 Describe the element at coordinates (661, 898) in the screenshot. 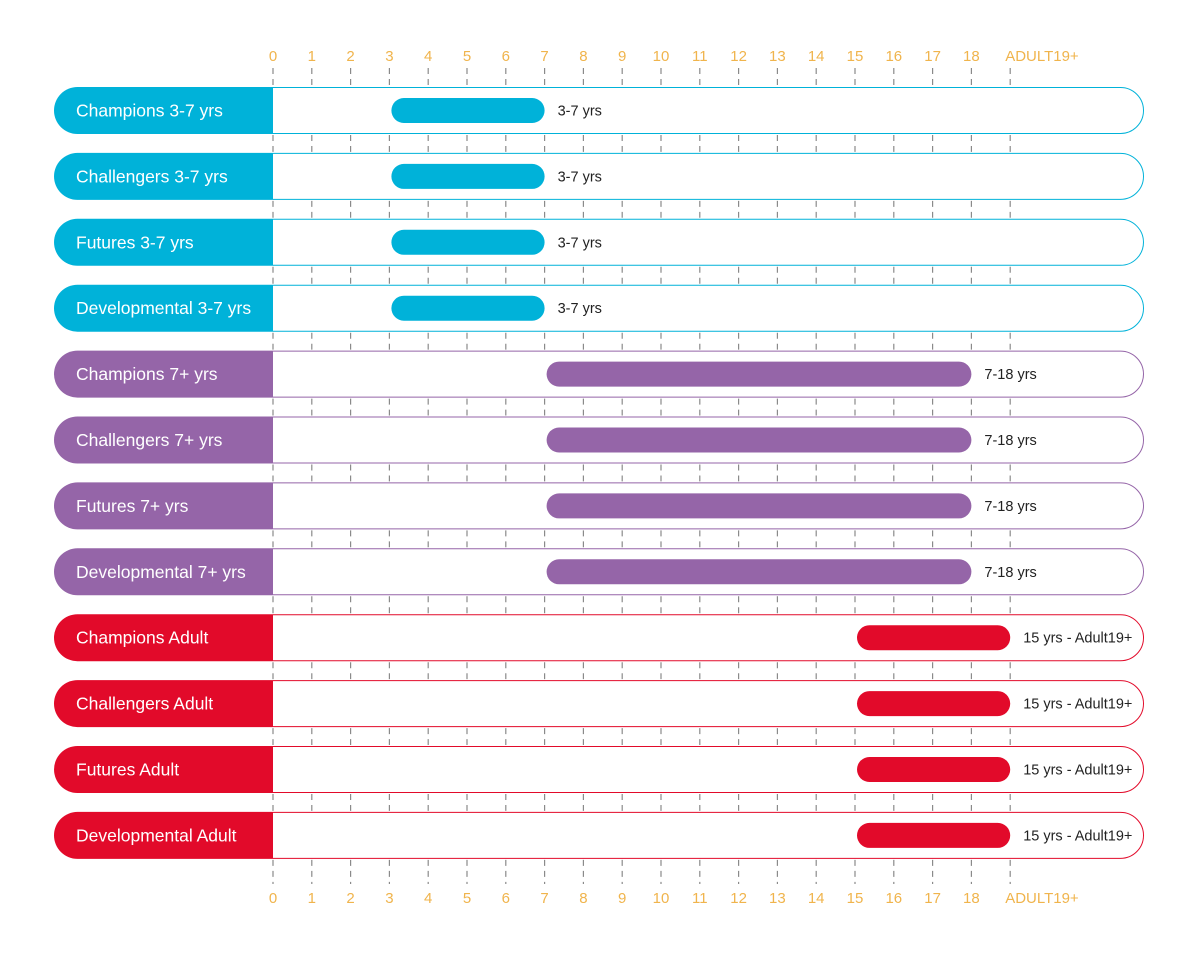

I see `x-tick-label-bottom: 10` at that location.